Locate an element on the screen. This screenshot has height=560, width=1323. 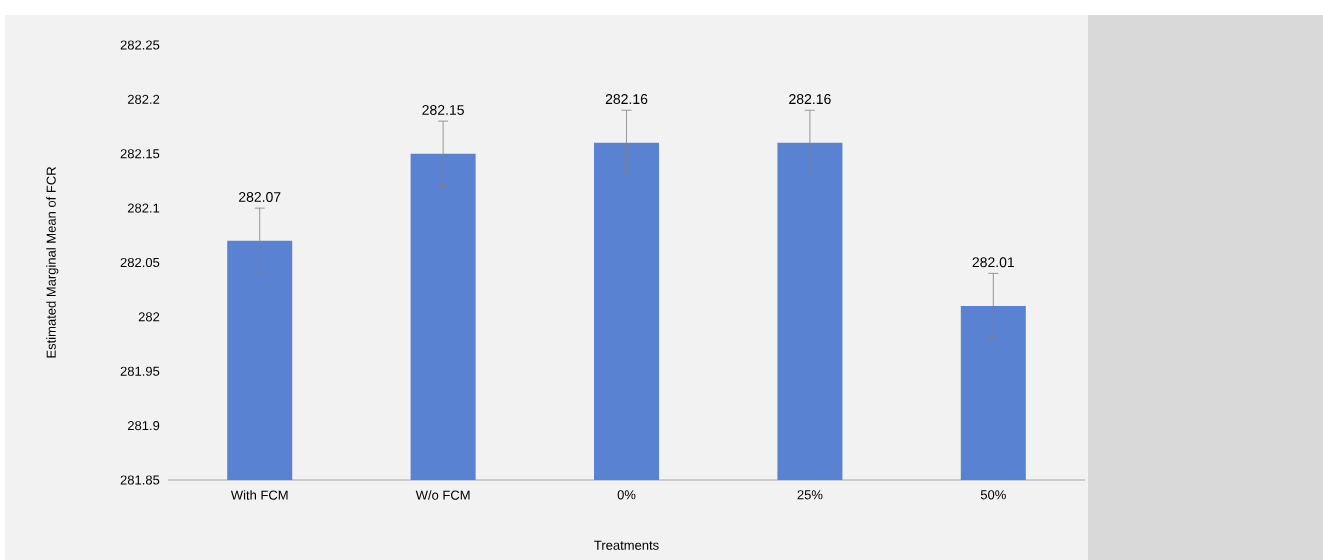
y-tick-label: 281.9 is located at coordinates (143, 426).